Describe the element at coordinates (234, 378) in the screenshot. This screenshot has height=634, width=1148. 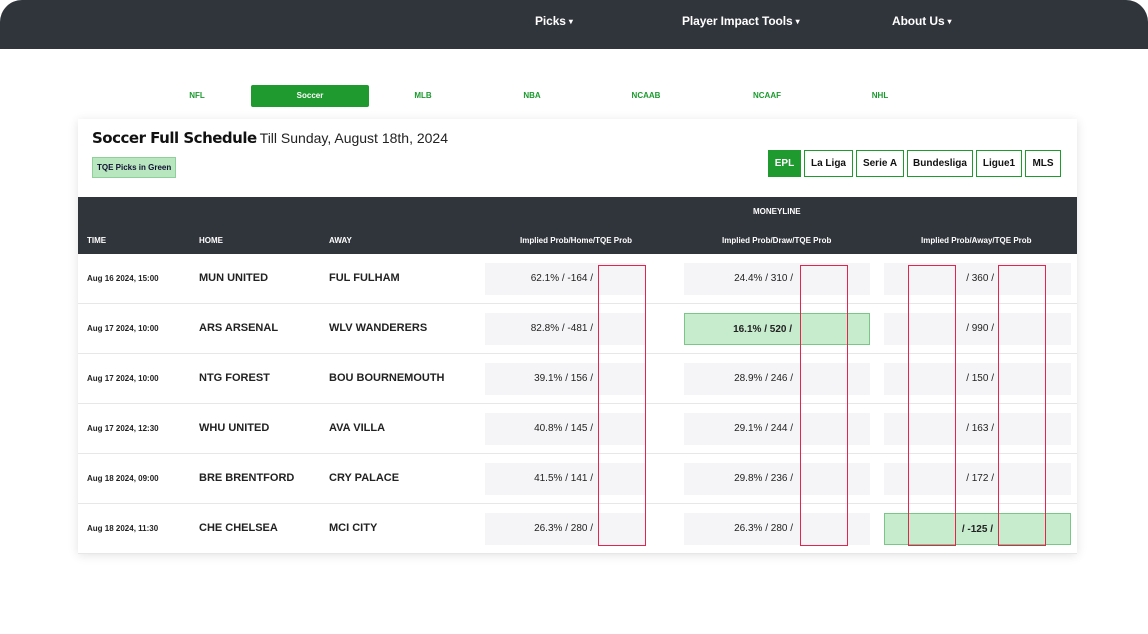
I see `home-team: NTG FOREST` at that location.